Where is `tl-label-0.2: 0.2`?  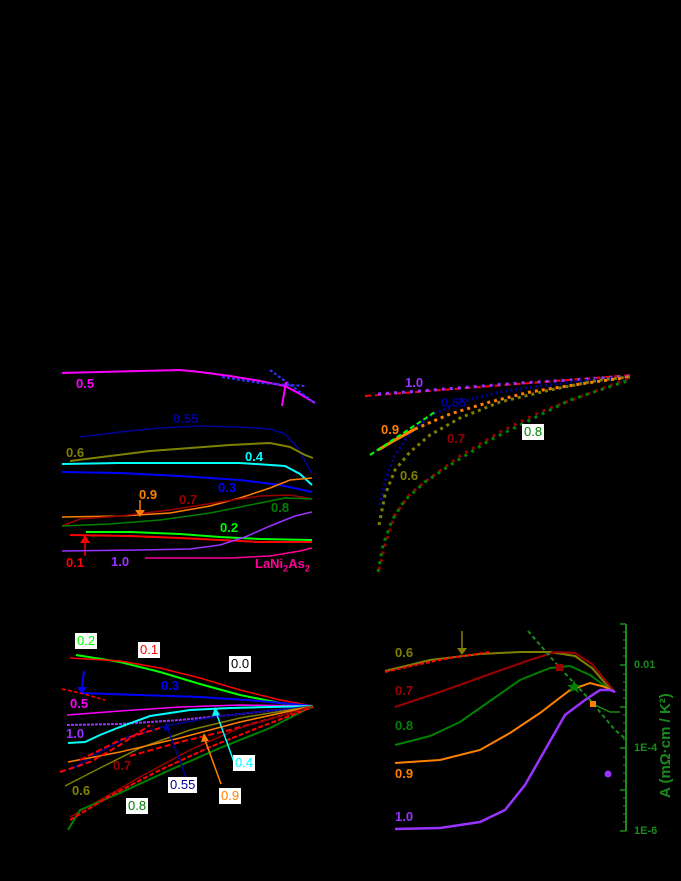
tl-label-0.2: 0.2 is located at coordinates (229, 527).